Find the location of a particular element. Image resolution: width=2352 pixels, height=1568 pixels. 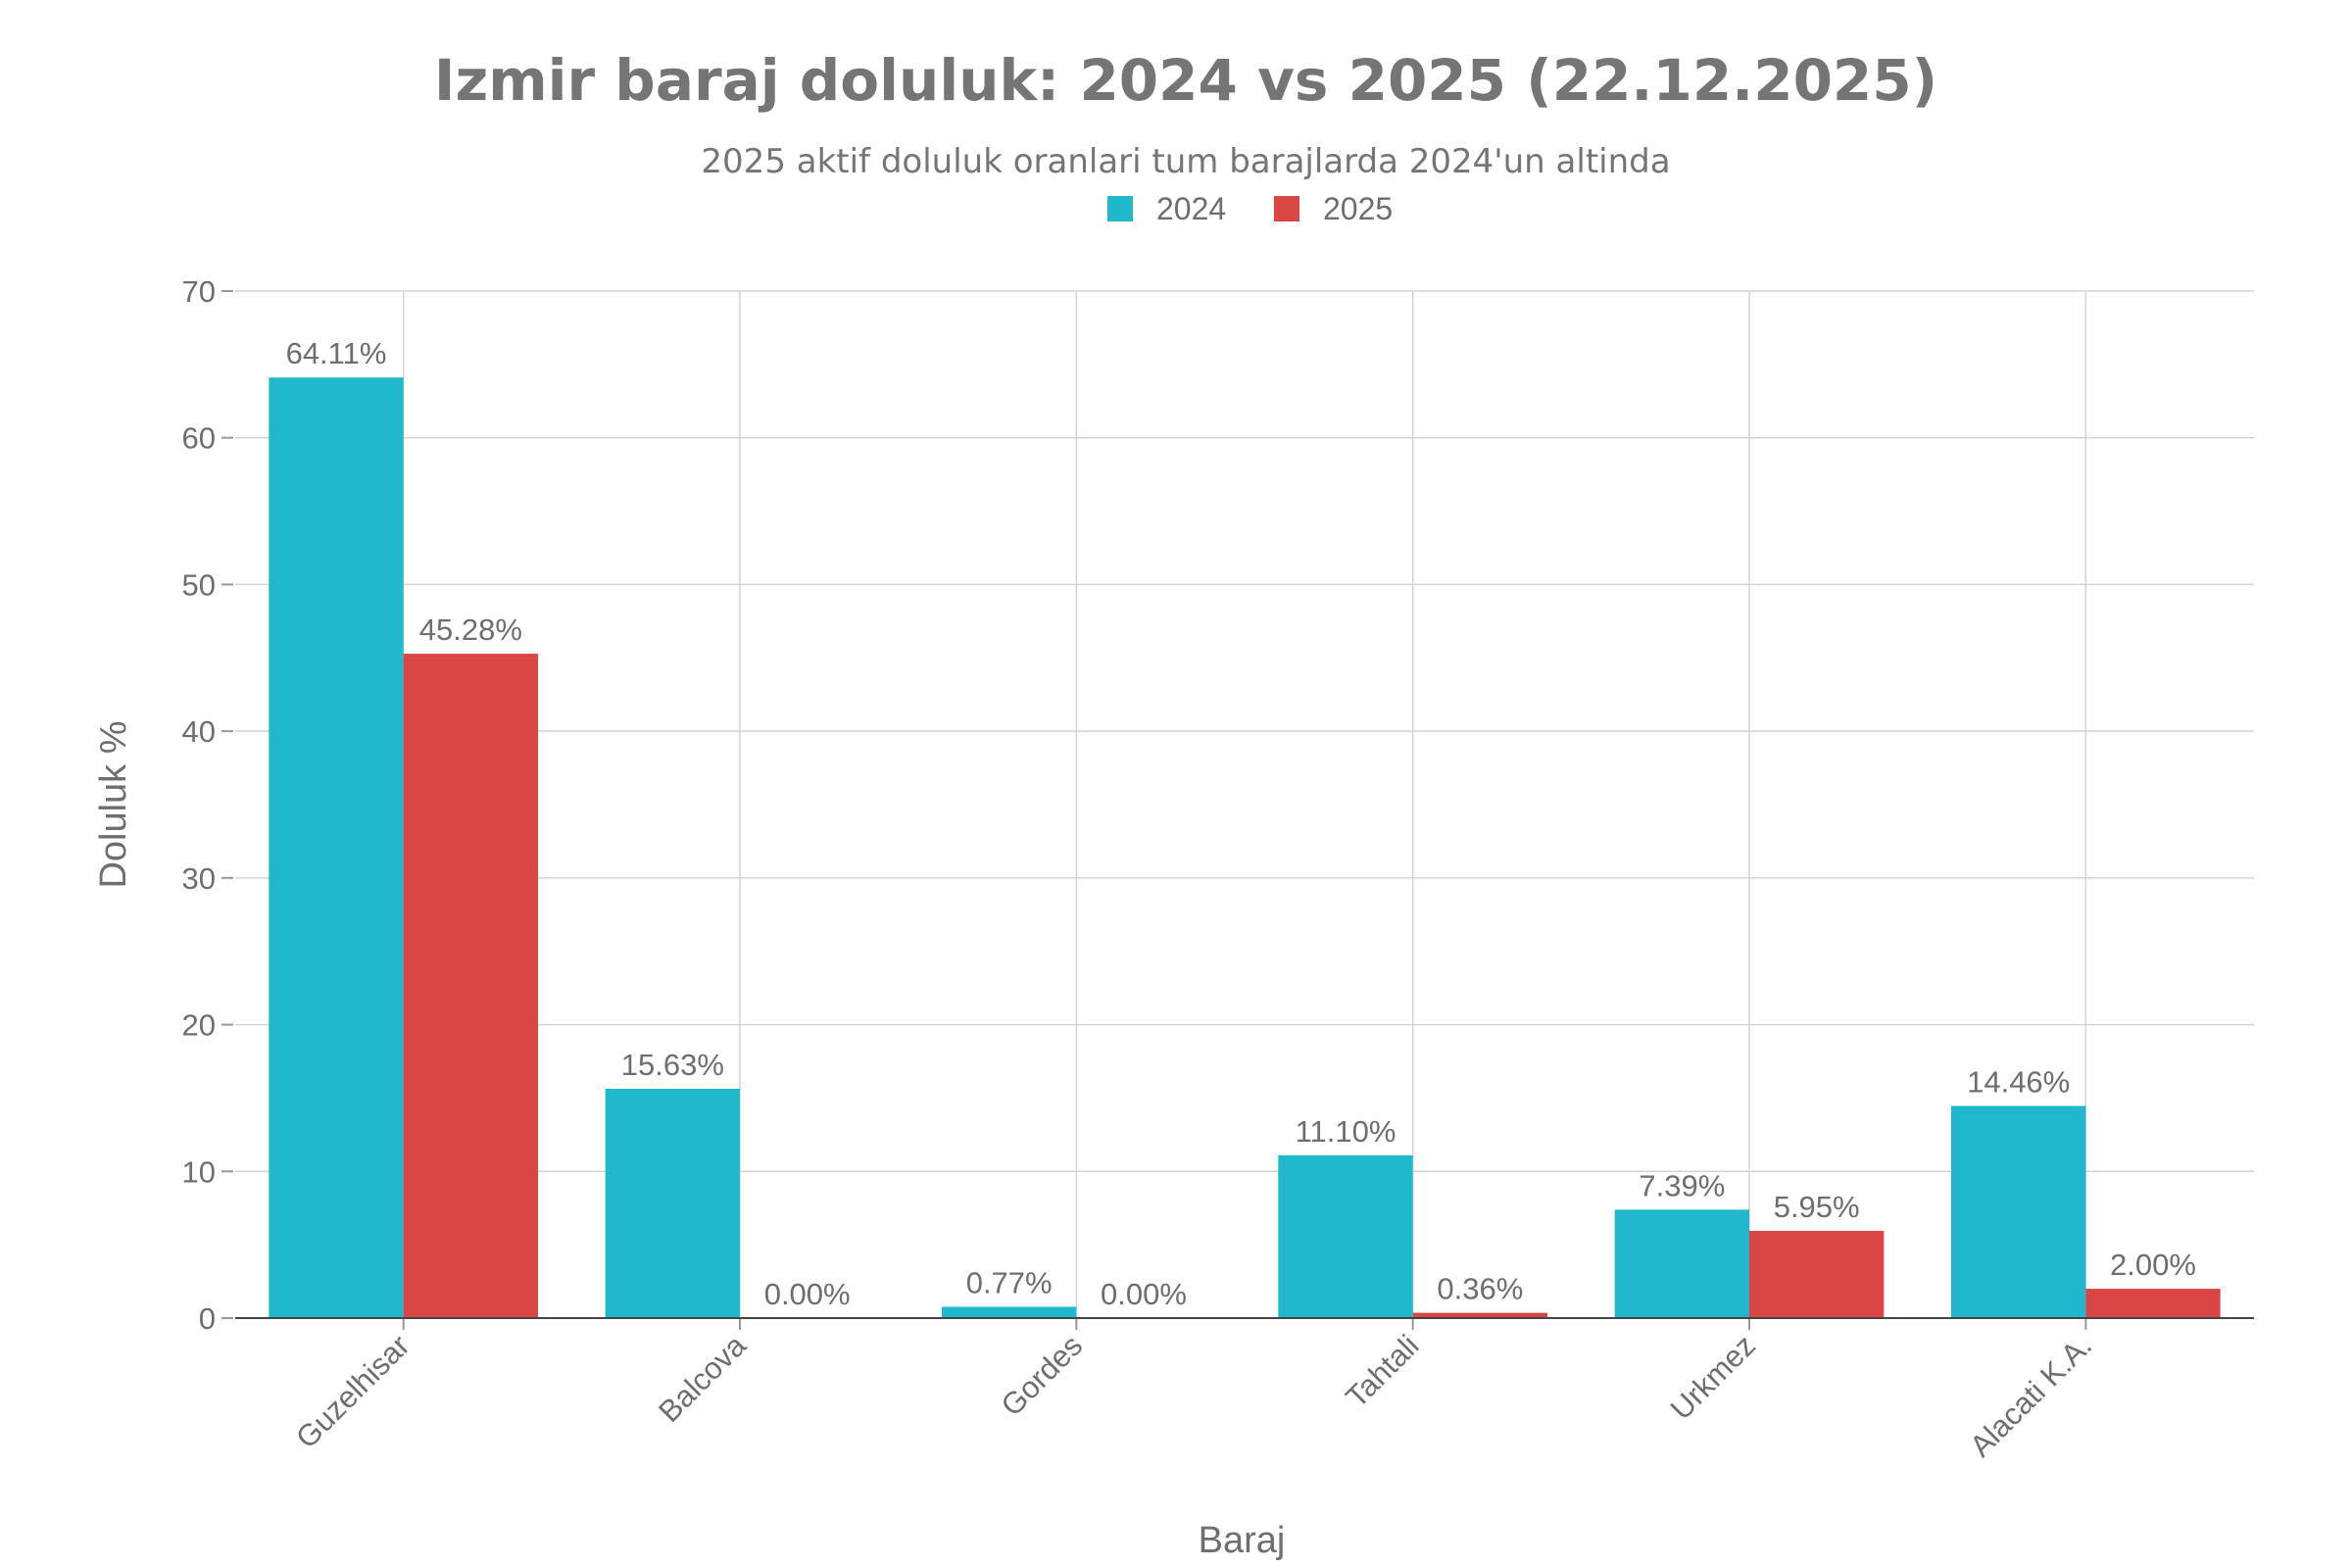

x-category-label: Gordes is located at coordinates (1042, 1375).